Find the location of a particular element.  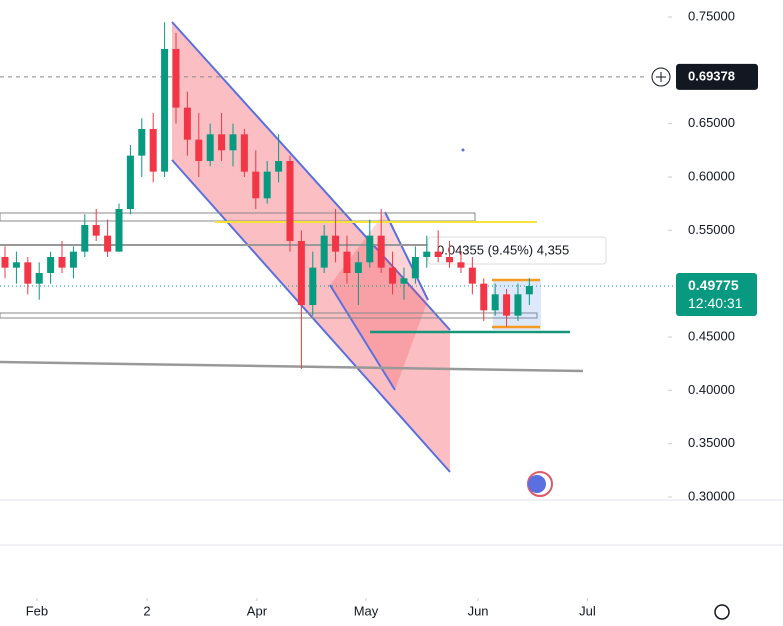

price-label: 0.69378 is located at coordinates (711, 75).